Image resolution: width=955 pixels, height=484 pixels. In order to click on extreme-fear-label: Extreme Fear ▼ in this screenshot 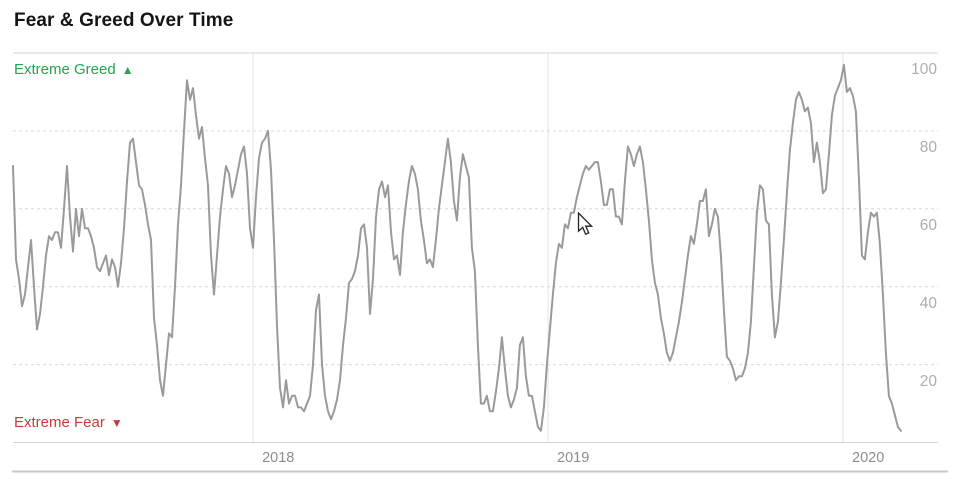, I will do `click(68, 422)`.